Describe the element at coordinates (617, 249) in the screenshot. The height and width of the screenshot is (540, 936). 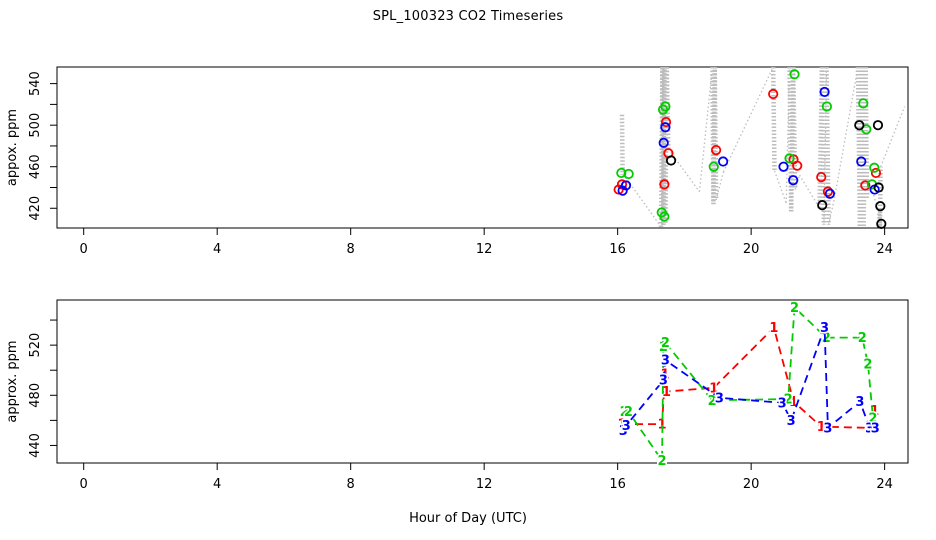
I see `x-tick-label: 16` at that location.